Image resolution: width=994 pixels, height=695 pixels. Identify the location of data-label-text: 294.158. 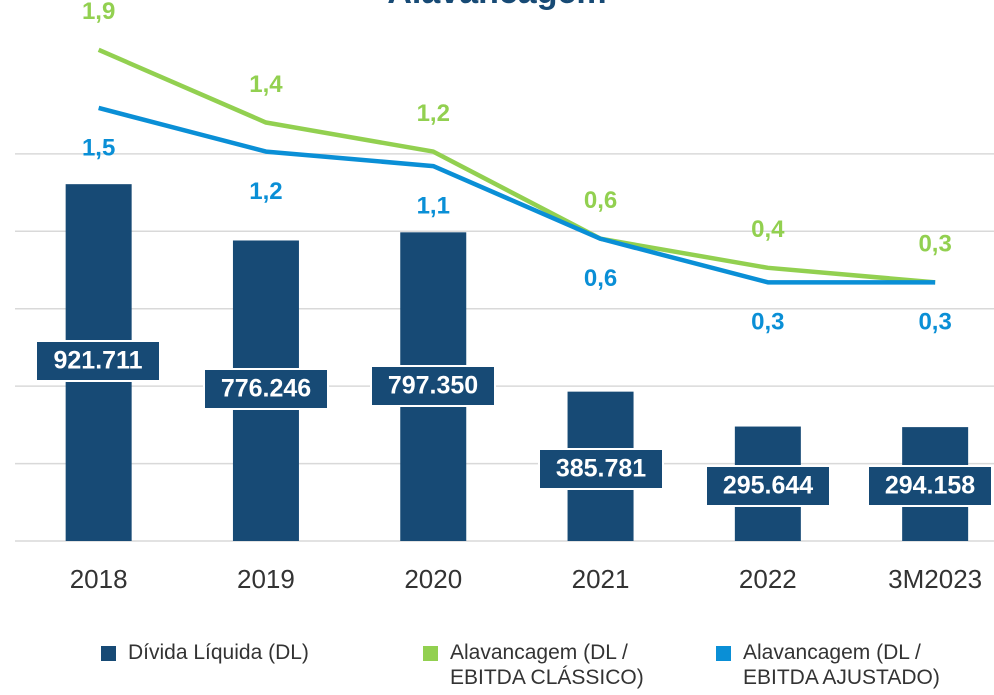
(930, 486).